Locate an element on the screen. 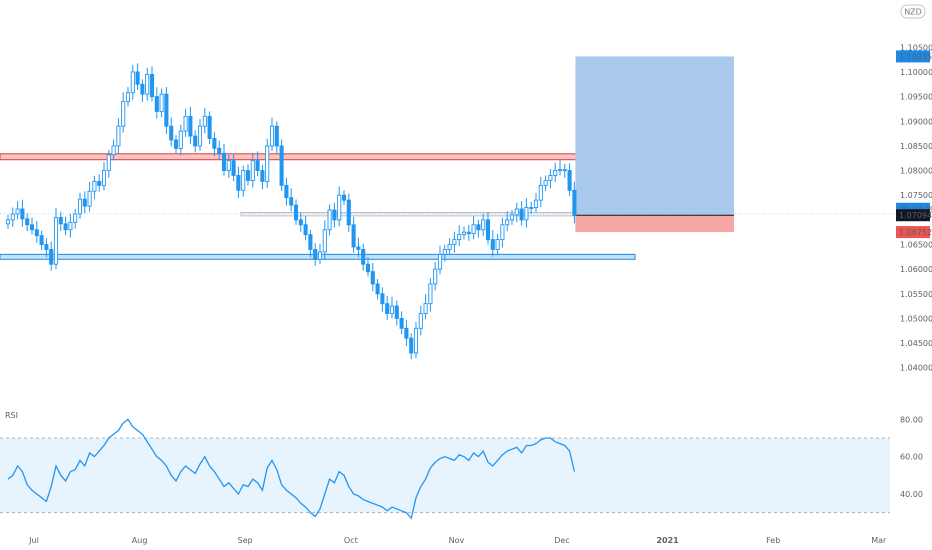 The image size is (932, 550). support-zone is located at coordinates (318, 256).